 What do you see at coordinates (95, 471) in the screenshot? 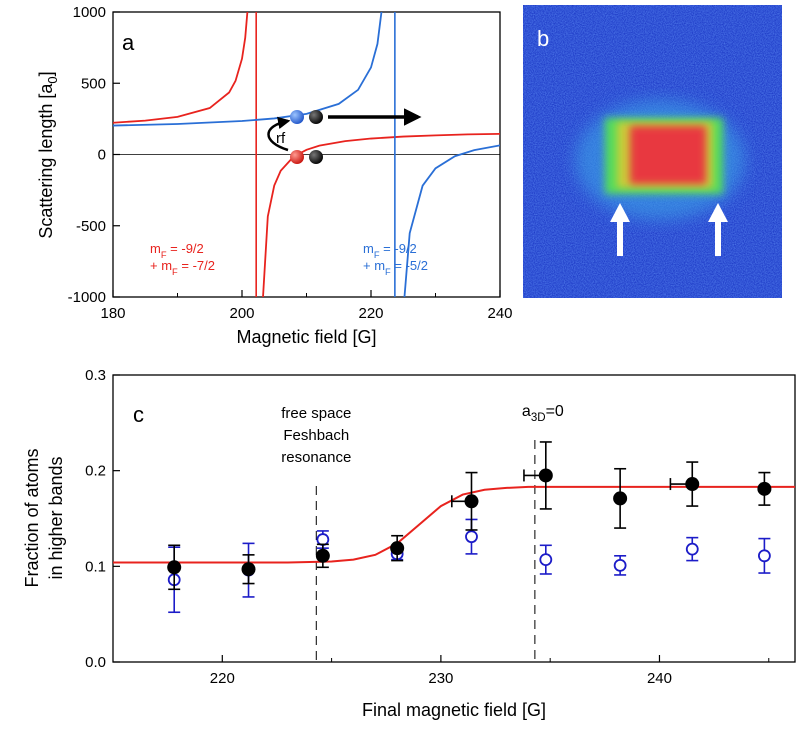
I see `y-tick-label: 0.2` at bounding box center [95, 471].